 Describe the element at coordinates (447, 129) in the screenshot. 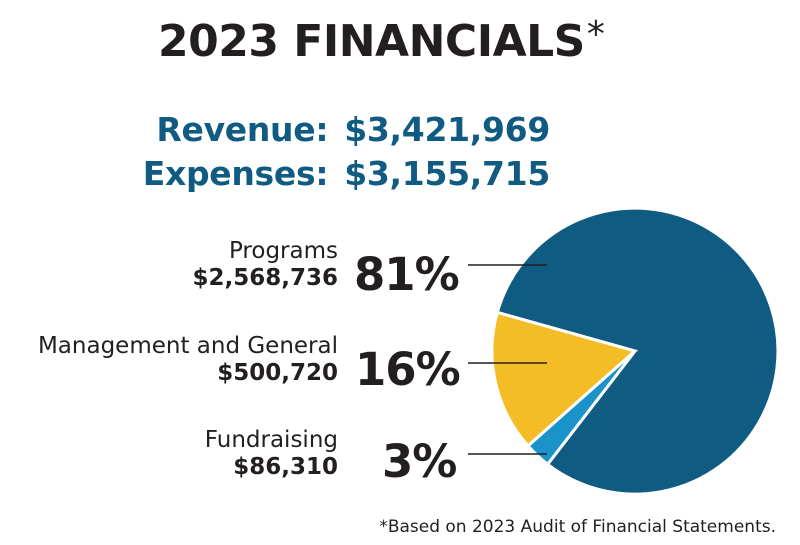

I see `revenue-value: $3,421,969` at that location.